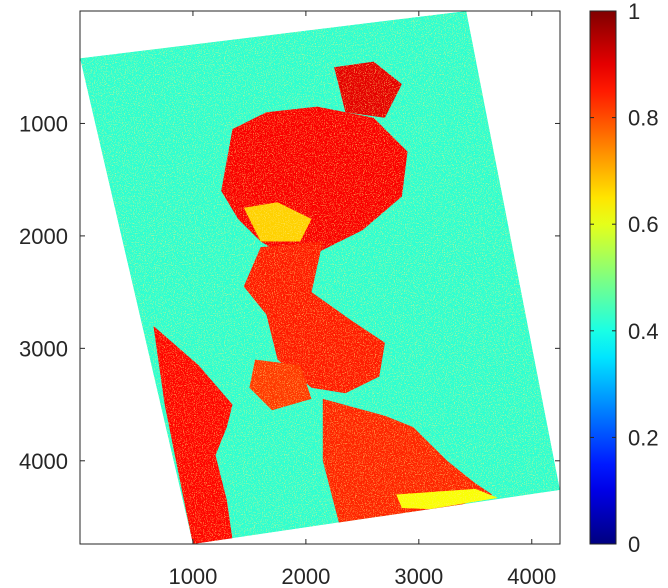 Image resolution: width=668 pixels, height=588 pixels. I want to click on colorbar: 0 0.2 0.4 0.6 0.8 1, so click(624, 278).